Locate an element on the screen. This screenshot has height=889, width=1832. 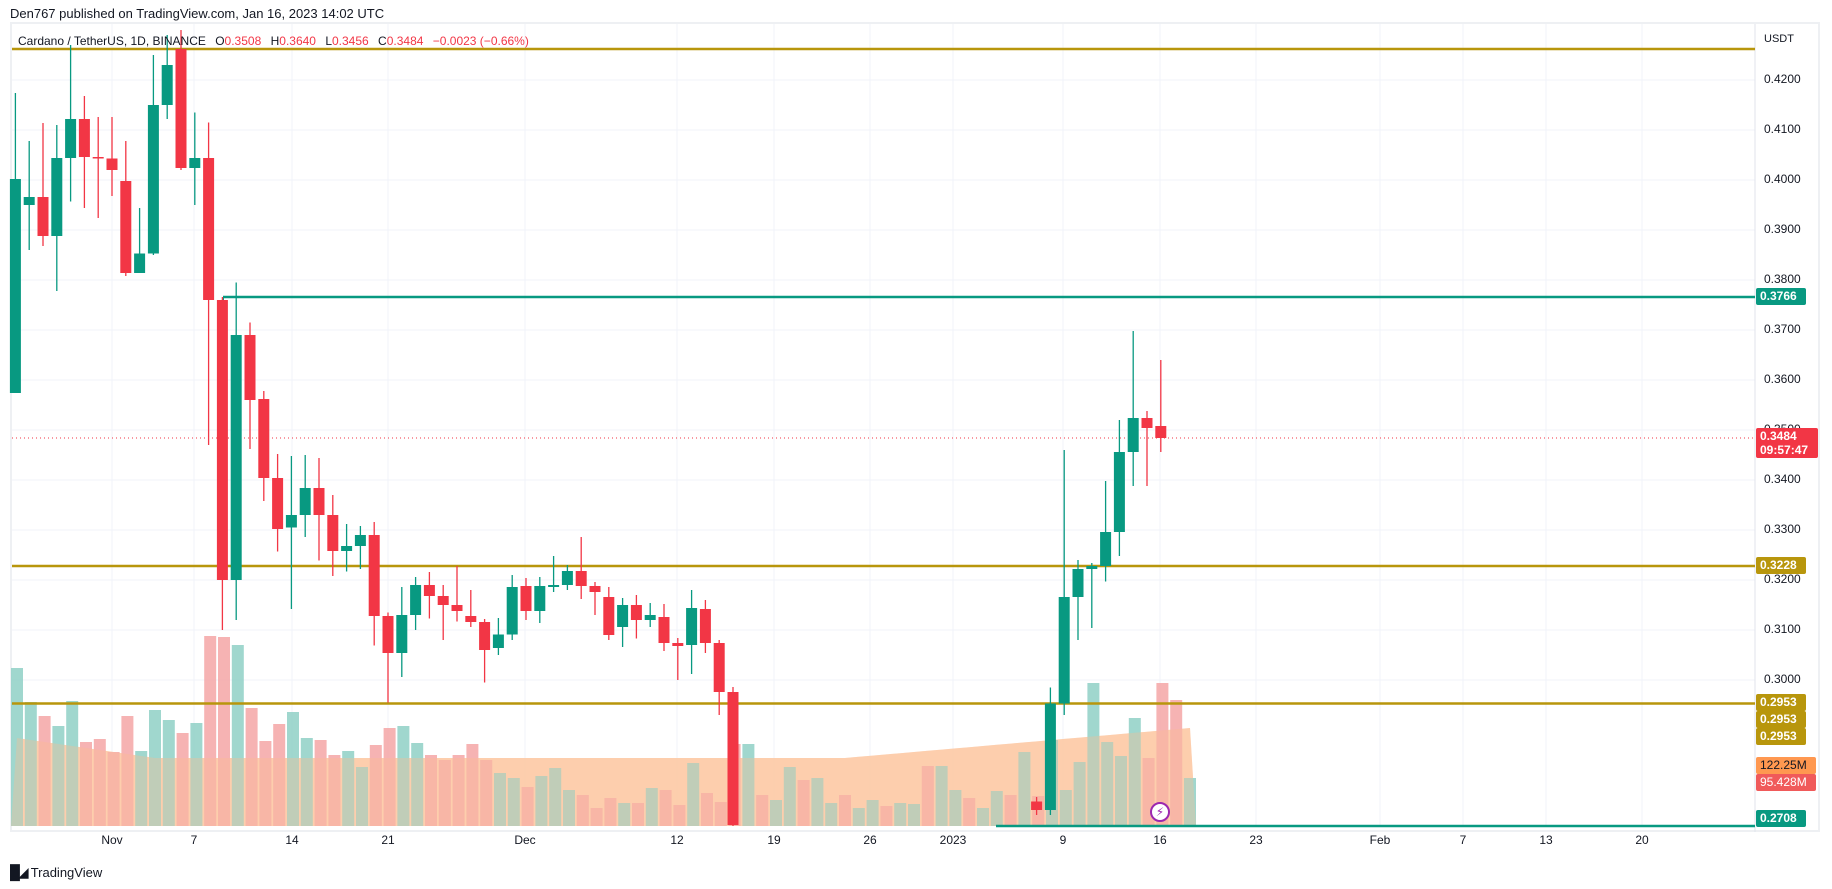
date-tick: Nov is located at coordinates (112, 840).